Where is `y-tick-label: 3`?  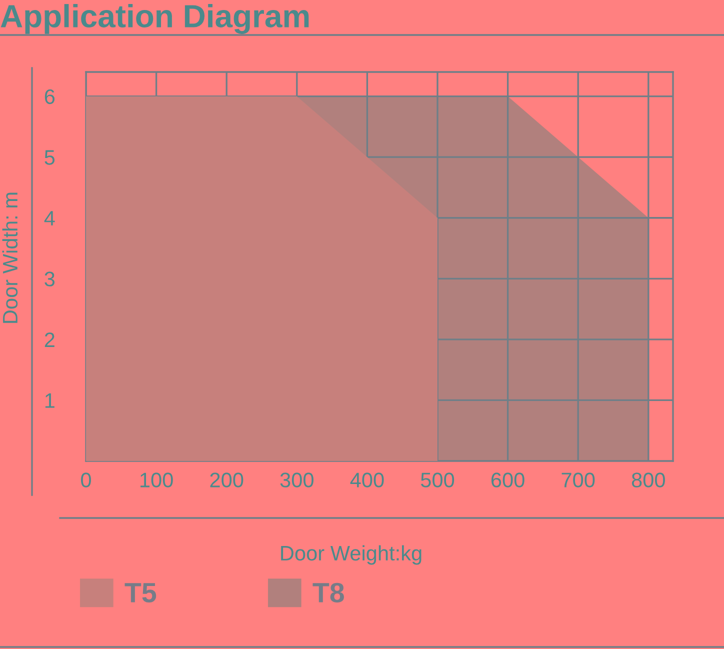 y-tick-label: 3 is located at coordinates (49, 279).